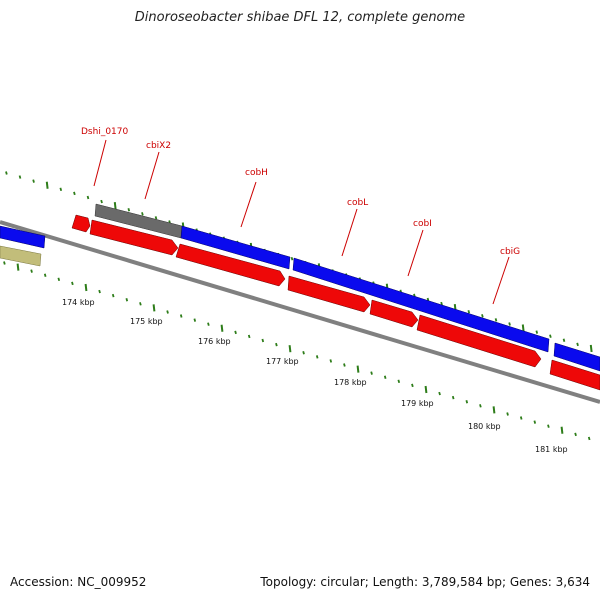 Image resolution: width=600 pixels, height=600 pixels. Describe the element at coordinates (415, 253) in the screenshot. I see `leader-line-cobi` at that location.